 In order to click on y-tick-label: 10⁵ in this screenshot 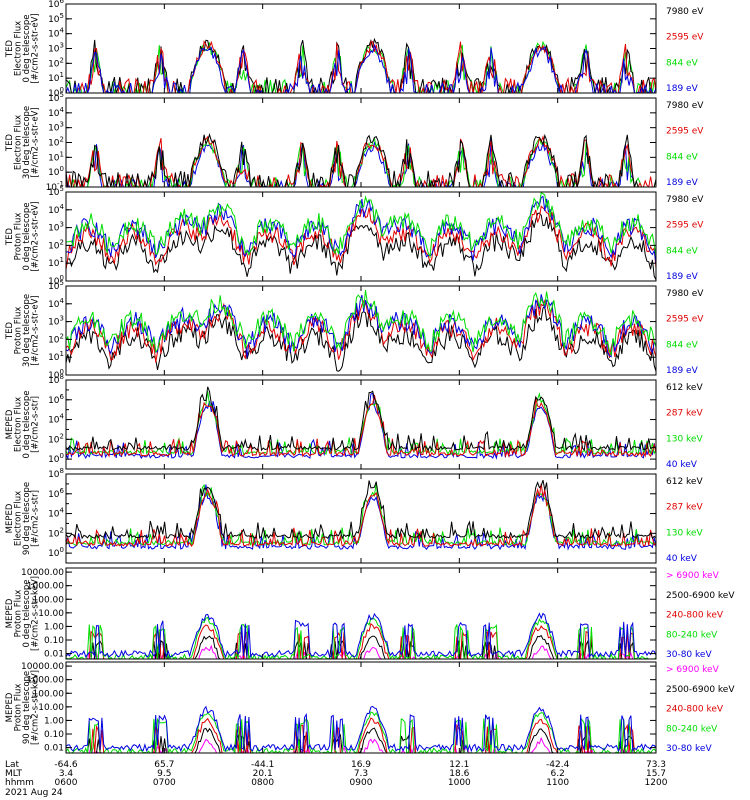, I will do `click(56, 191)`.